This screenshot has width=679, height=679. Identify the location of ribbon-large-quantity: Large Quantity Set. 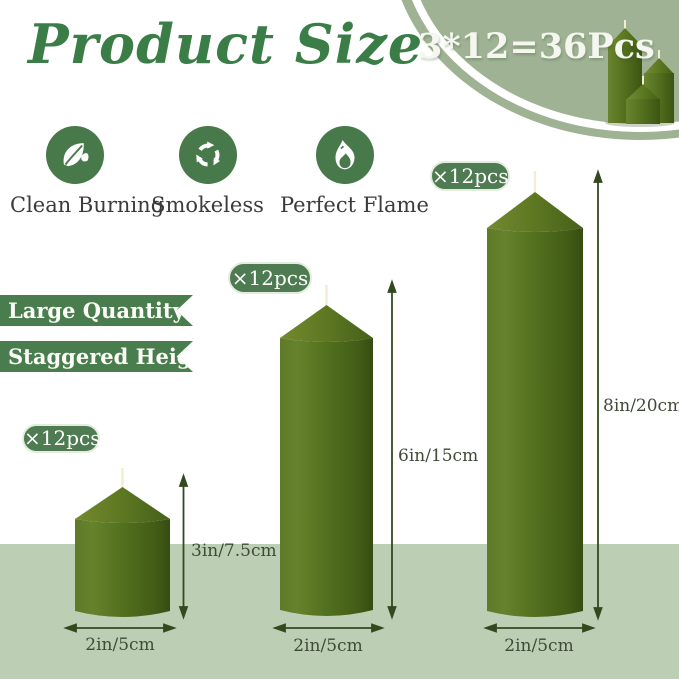
(96, 310).